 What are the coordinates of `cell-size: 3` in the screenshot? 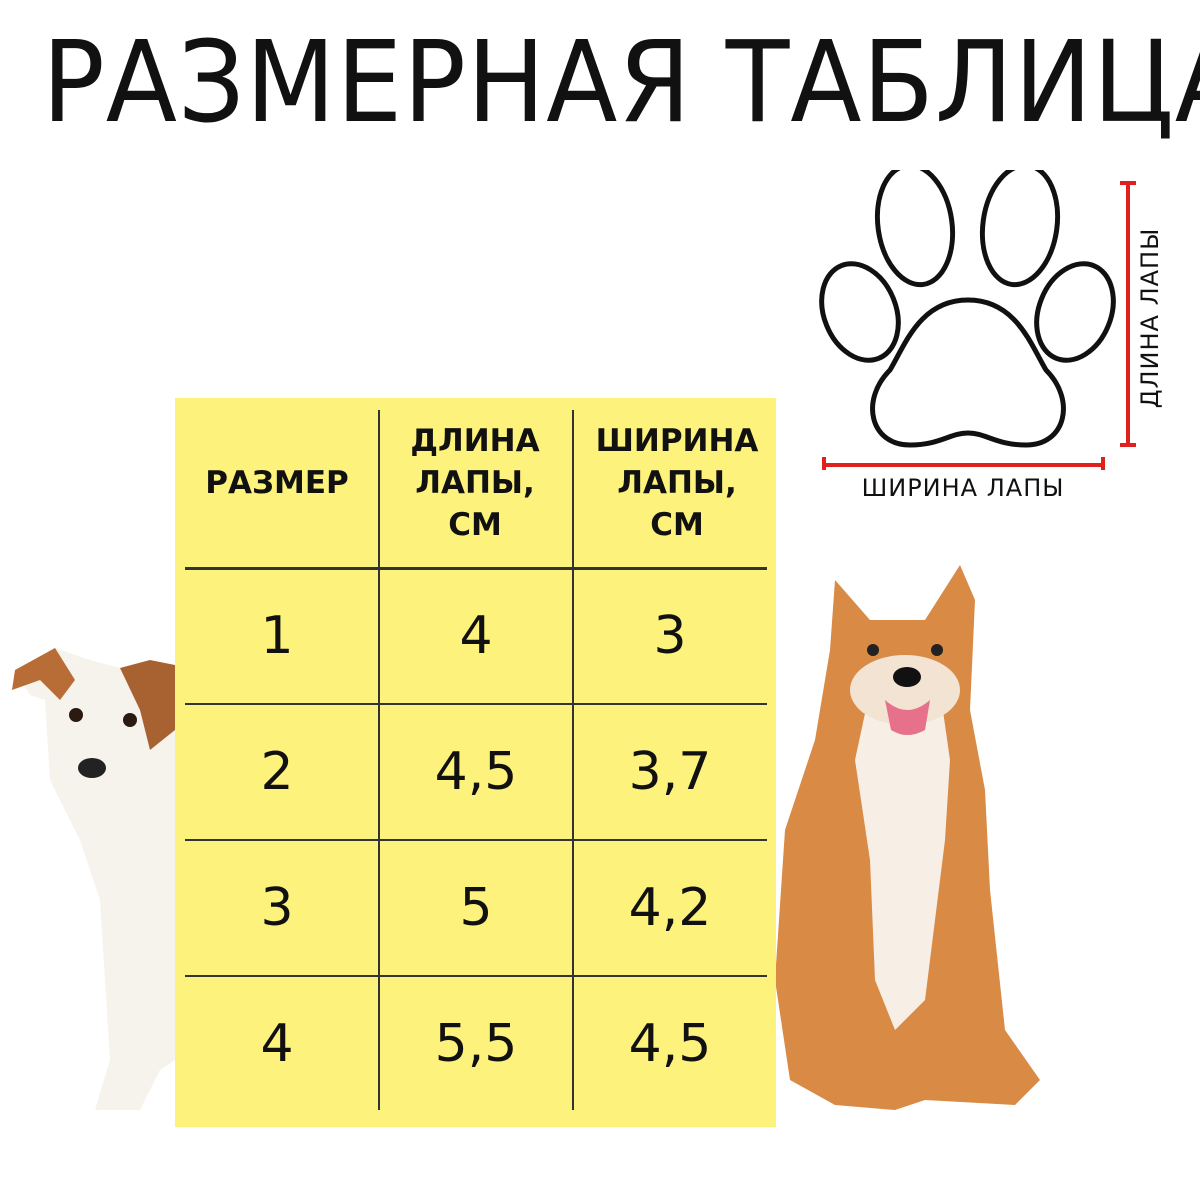 It's located at (277, 908).